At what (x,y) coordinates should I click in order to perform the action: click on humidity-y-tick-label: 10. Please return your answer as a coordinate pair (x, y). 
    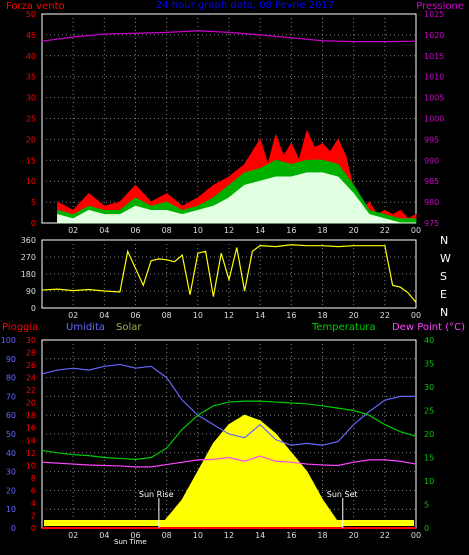
    Looking at the image, I should click on (11, 509).